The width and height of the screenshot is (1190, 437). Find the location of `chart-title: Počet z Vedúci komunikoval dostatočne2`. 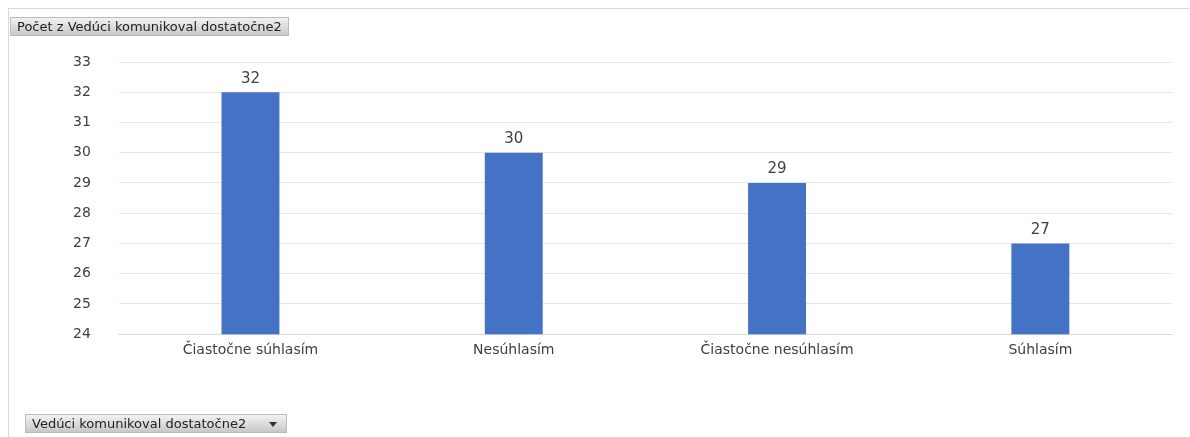

chart-title: Počet z Vedúci komunikoval dostatočne2 is located at coordinates (149, 26).